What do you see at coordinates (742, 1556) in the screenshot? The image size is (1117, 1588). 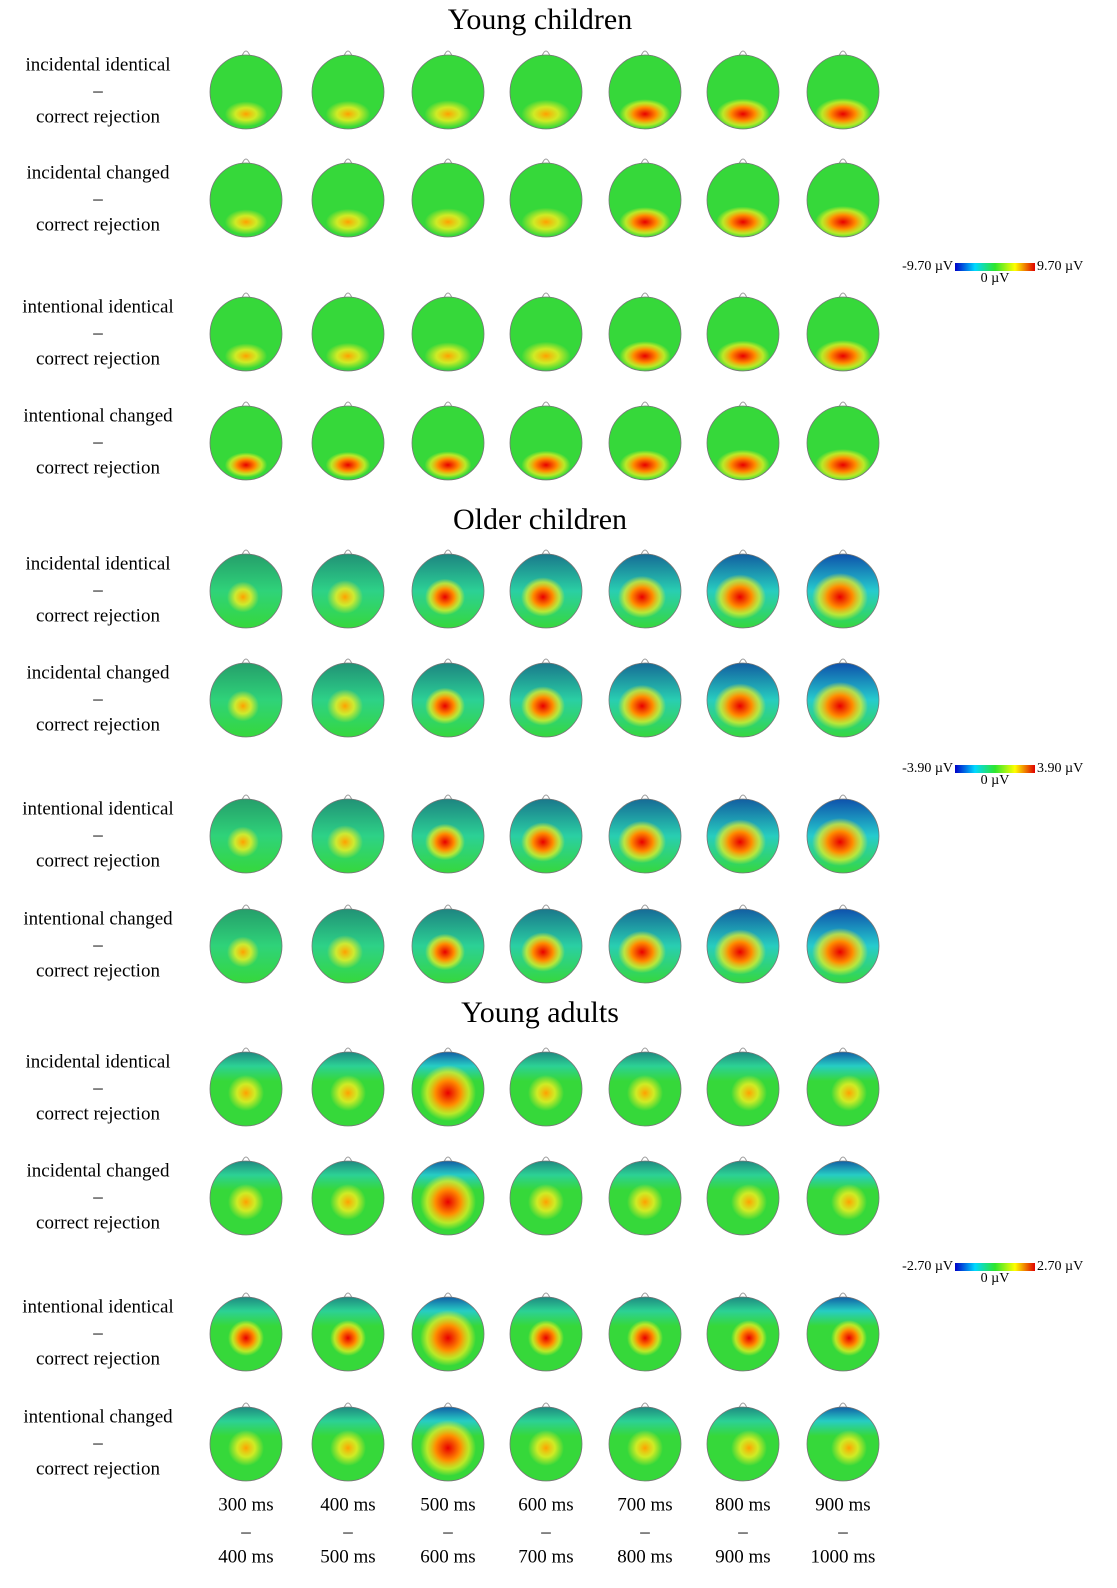 I see `time-end: 900 ms` at bounding box center [742, 1556].